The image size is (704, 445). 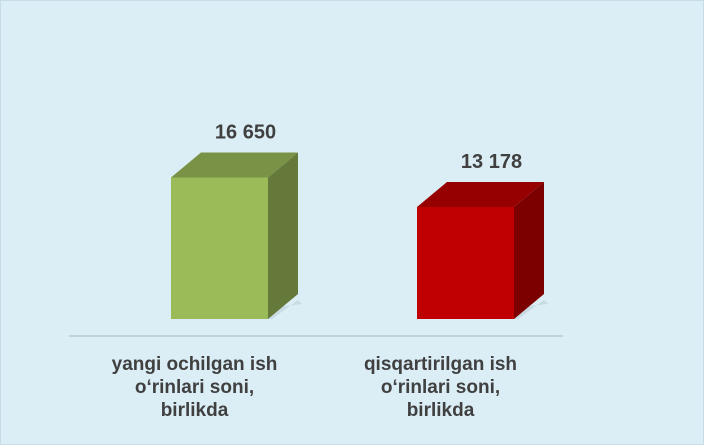 What do you see at coordinates (491, 162) in the screenshot?
I see `value-label: 13 178` at bounding box center [491, 162].